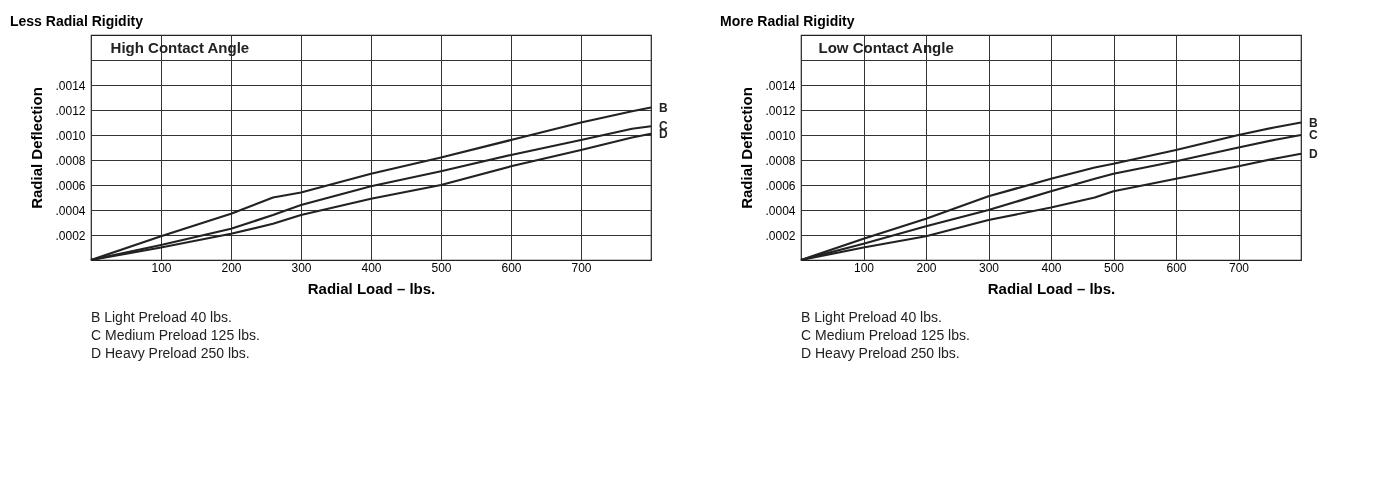  I want to click on series-label: D, so click(1313, 153).